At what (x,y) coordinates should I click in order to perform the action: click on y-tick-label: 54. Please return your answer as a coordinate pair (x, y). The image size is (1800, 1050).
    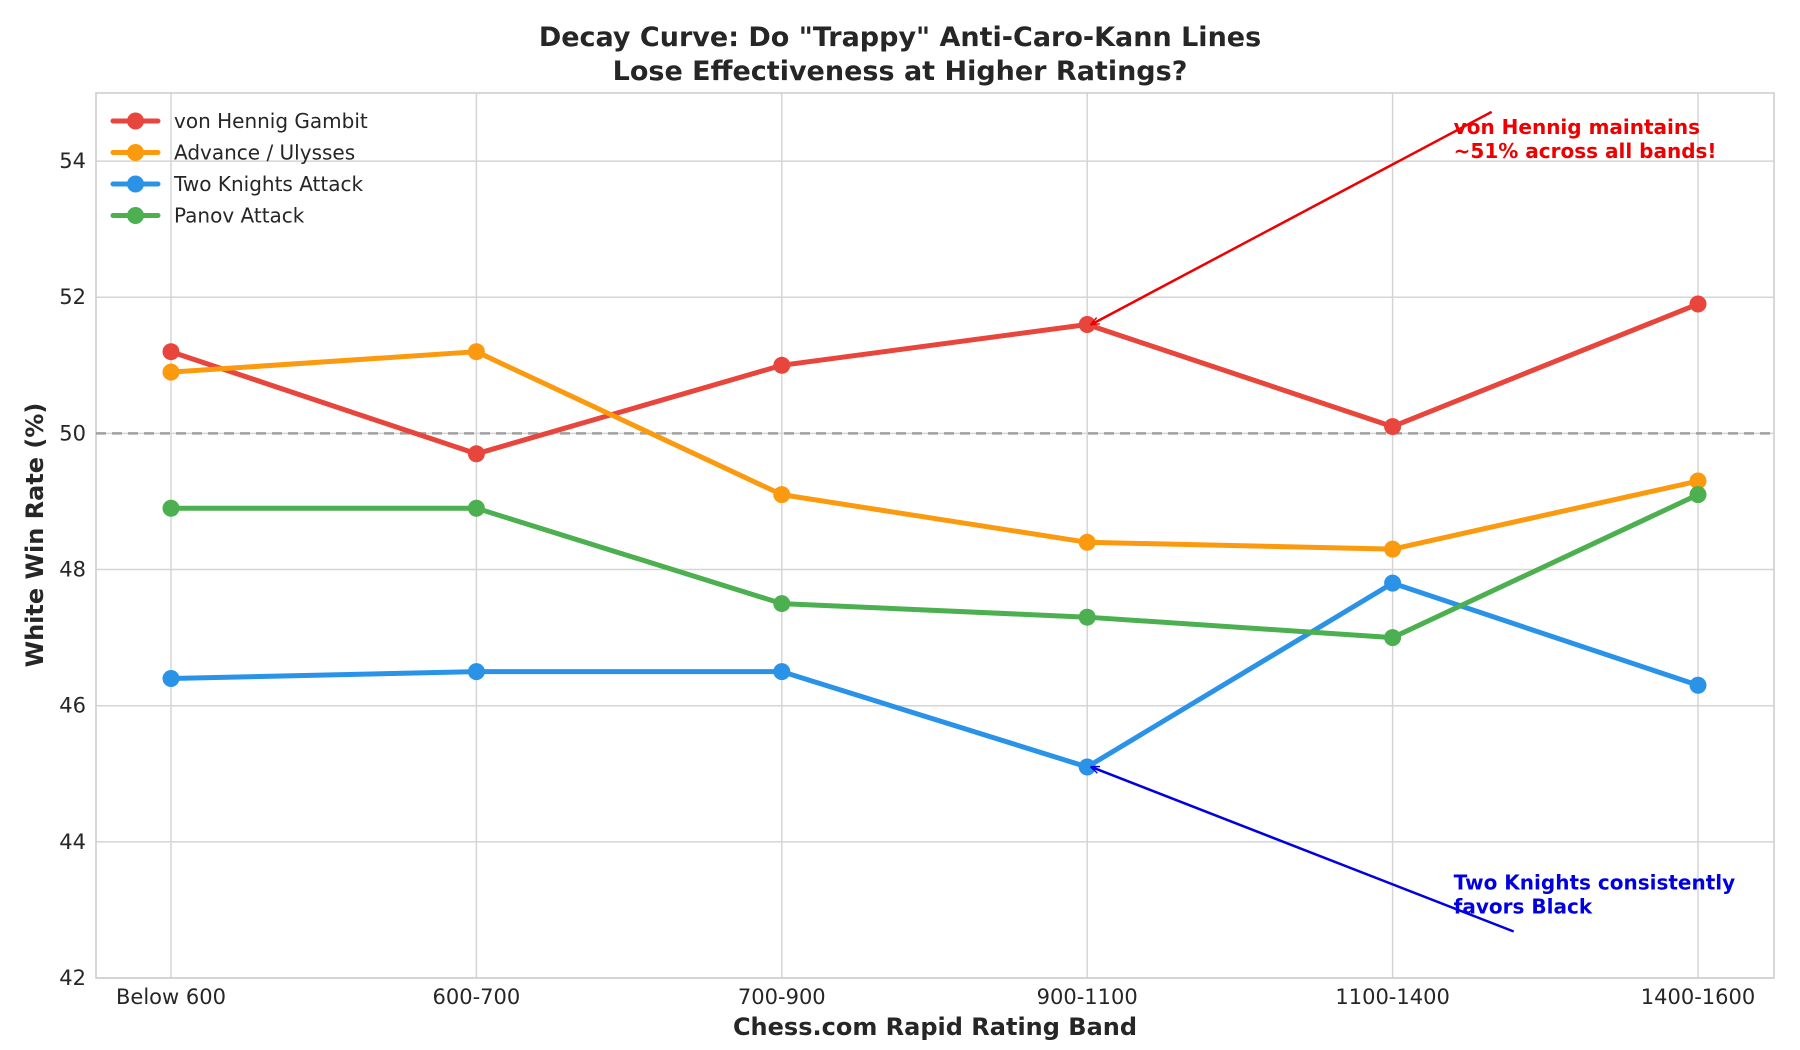
    Looking at the image, I should click on (72, 161).